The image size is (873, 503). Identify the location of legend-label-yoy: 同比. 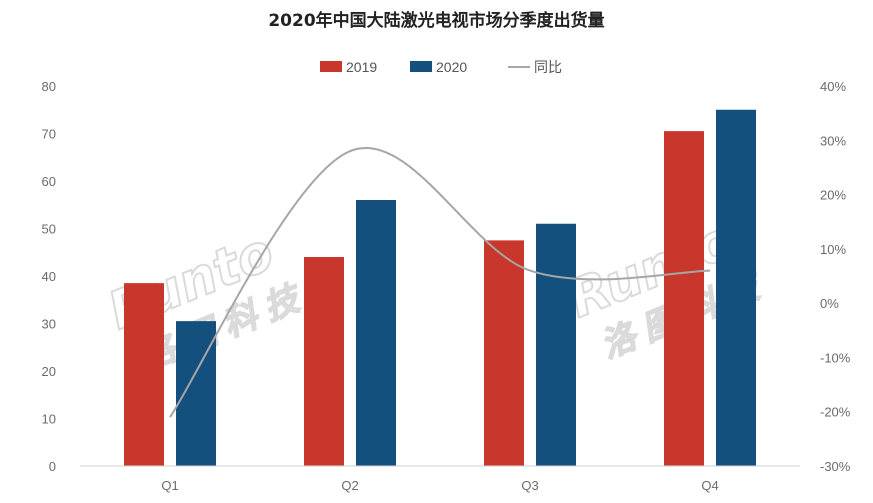
(548, 67).